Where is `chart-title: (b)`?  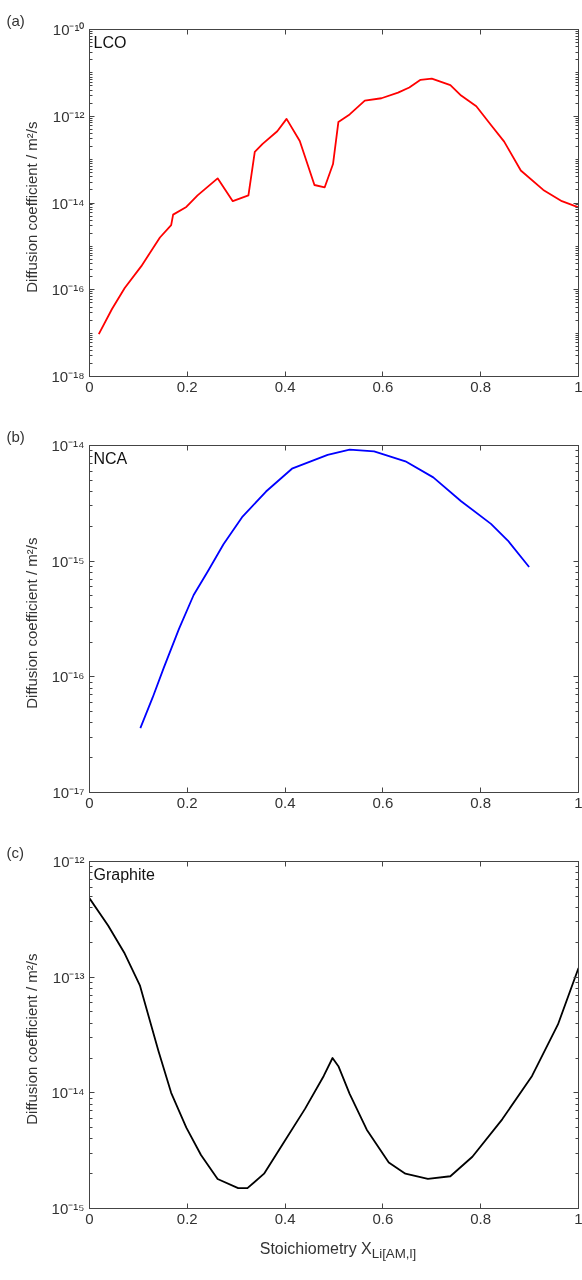
chart-title: (b) is located at coordinates (15, 436).